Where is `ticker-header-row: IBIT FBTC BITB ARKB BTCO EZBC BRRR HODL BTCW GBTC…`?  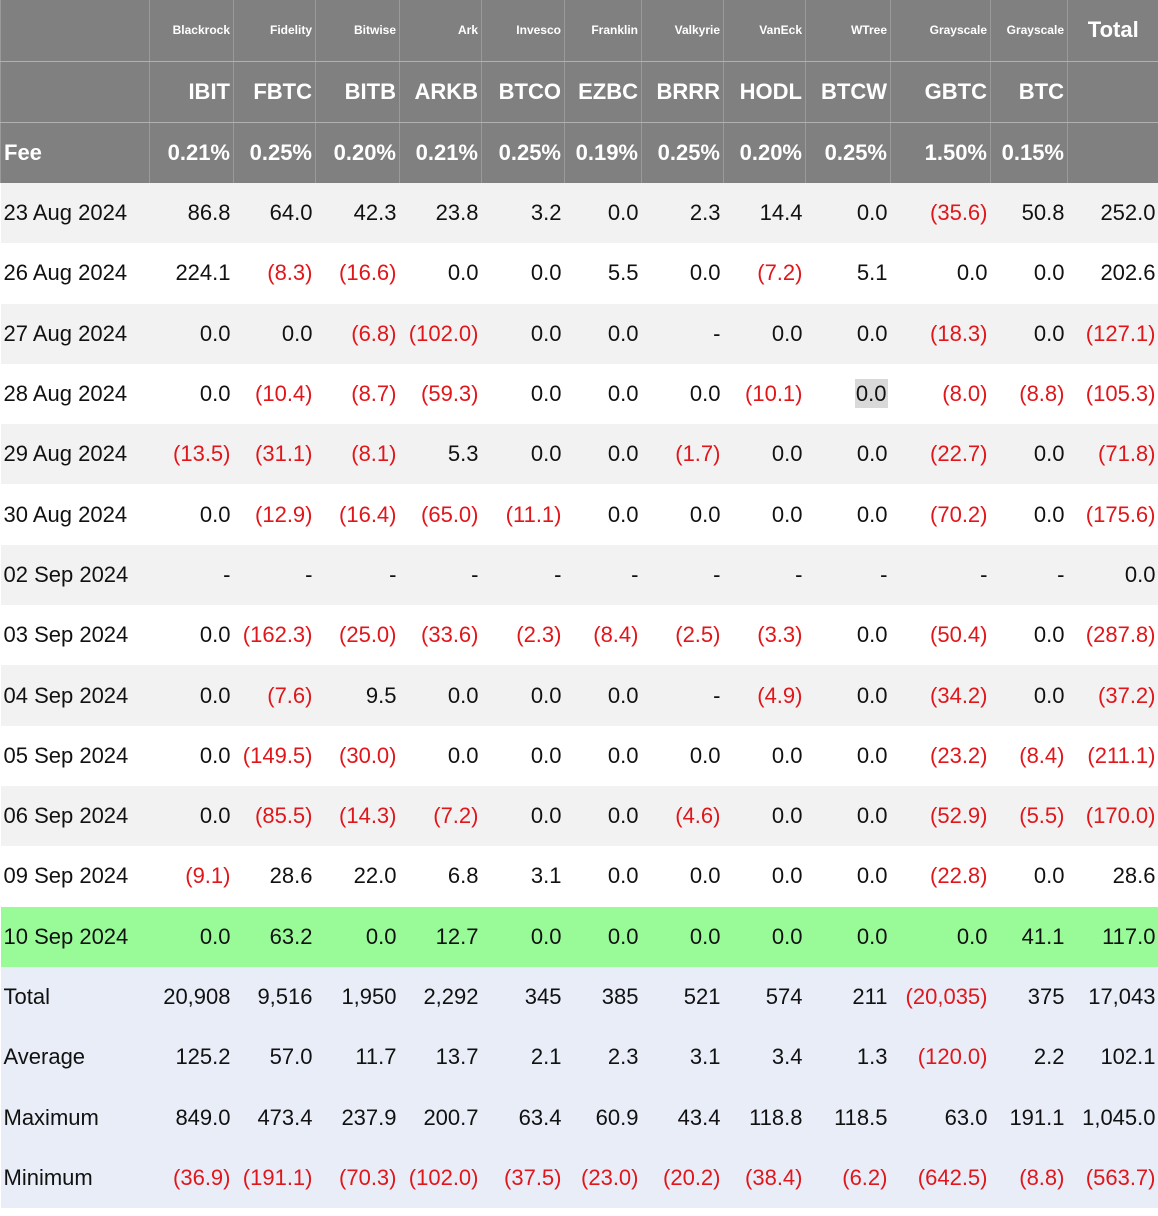
ticker-header-row: IBIT FBTC BITB ARKB BTCO EZBC BRRR HODL BTCW GBTC… is located at coordinates (579, 92).